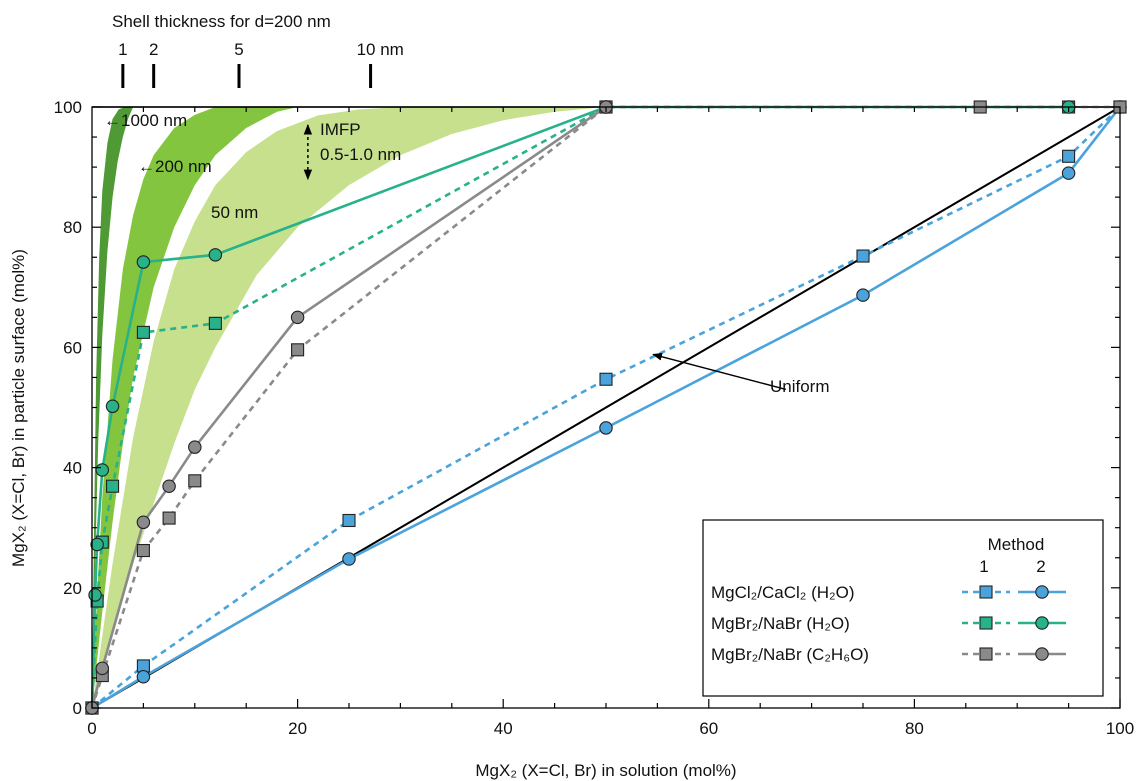 Image resolution: width=1136 pixels, height=781 pixels. Describe the element at coordinates (1040, 566) in the screenshot. I see `legend-col2-label: 2` at that location.